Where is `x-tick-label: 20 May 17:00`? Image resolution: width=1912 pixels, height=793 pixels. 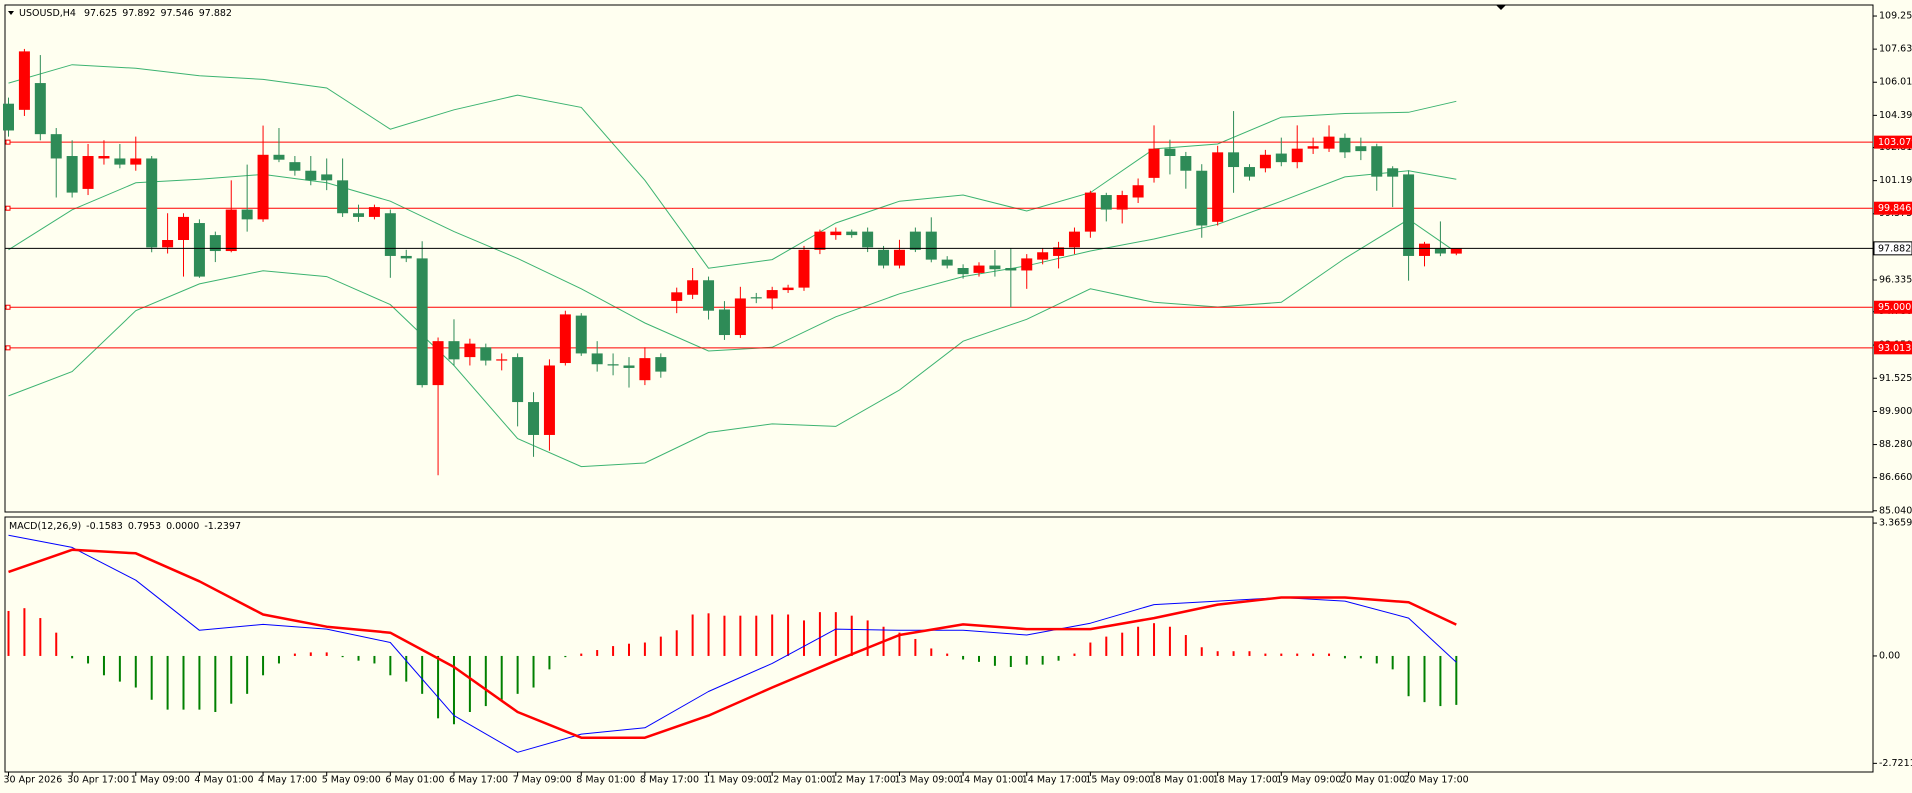 x-tick-label: 20 May 17:00 is located at coordinates (1436, 780).